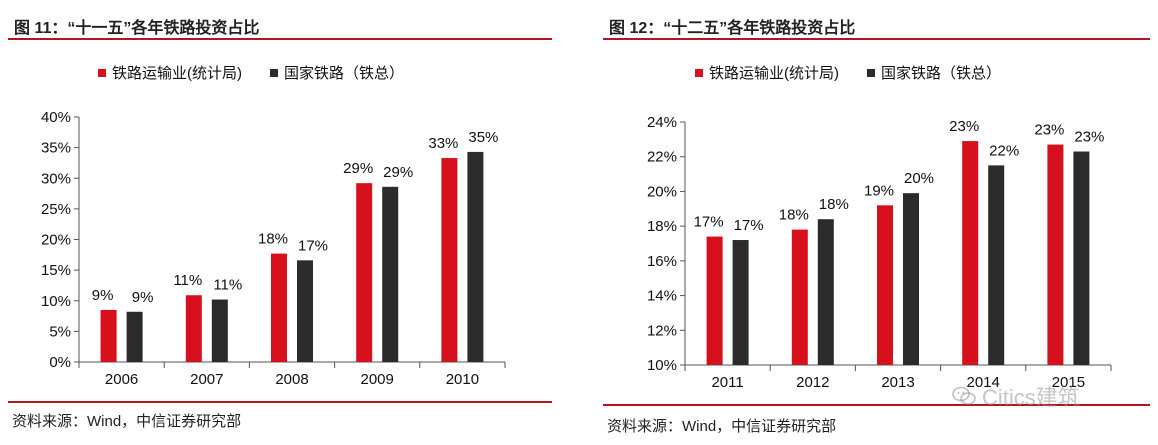 This screenshot has height=445, width=1158. I want to click on y-tick-label: 5%, so click(60, 331).